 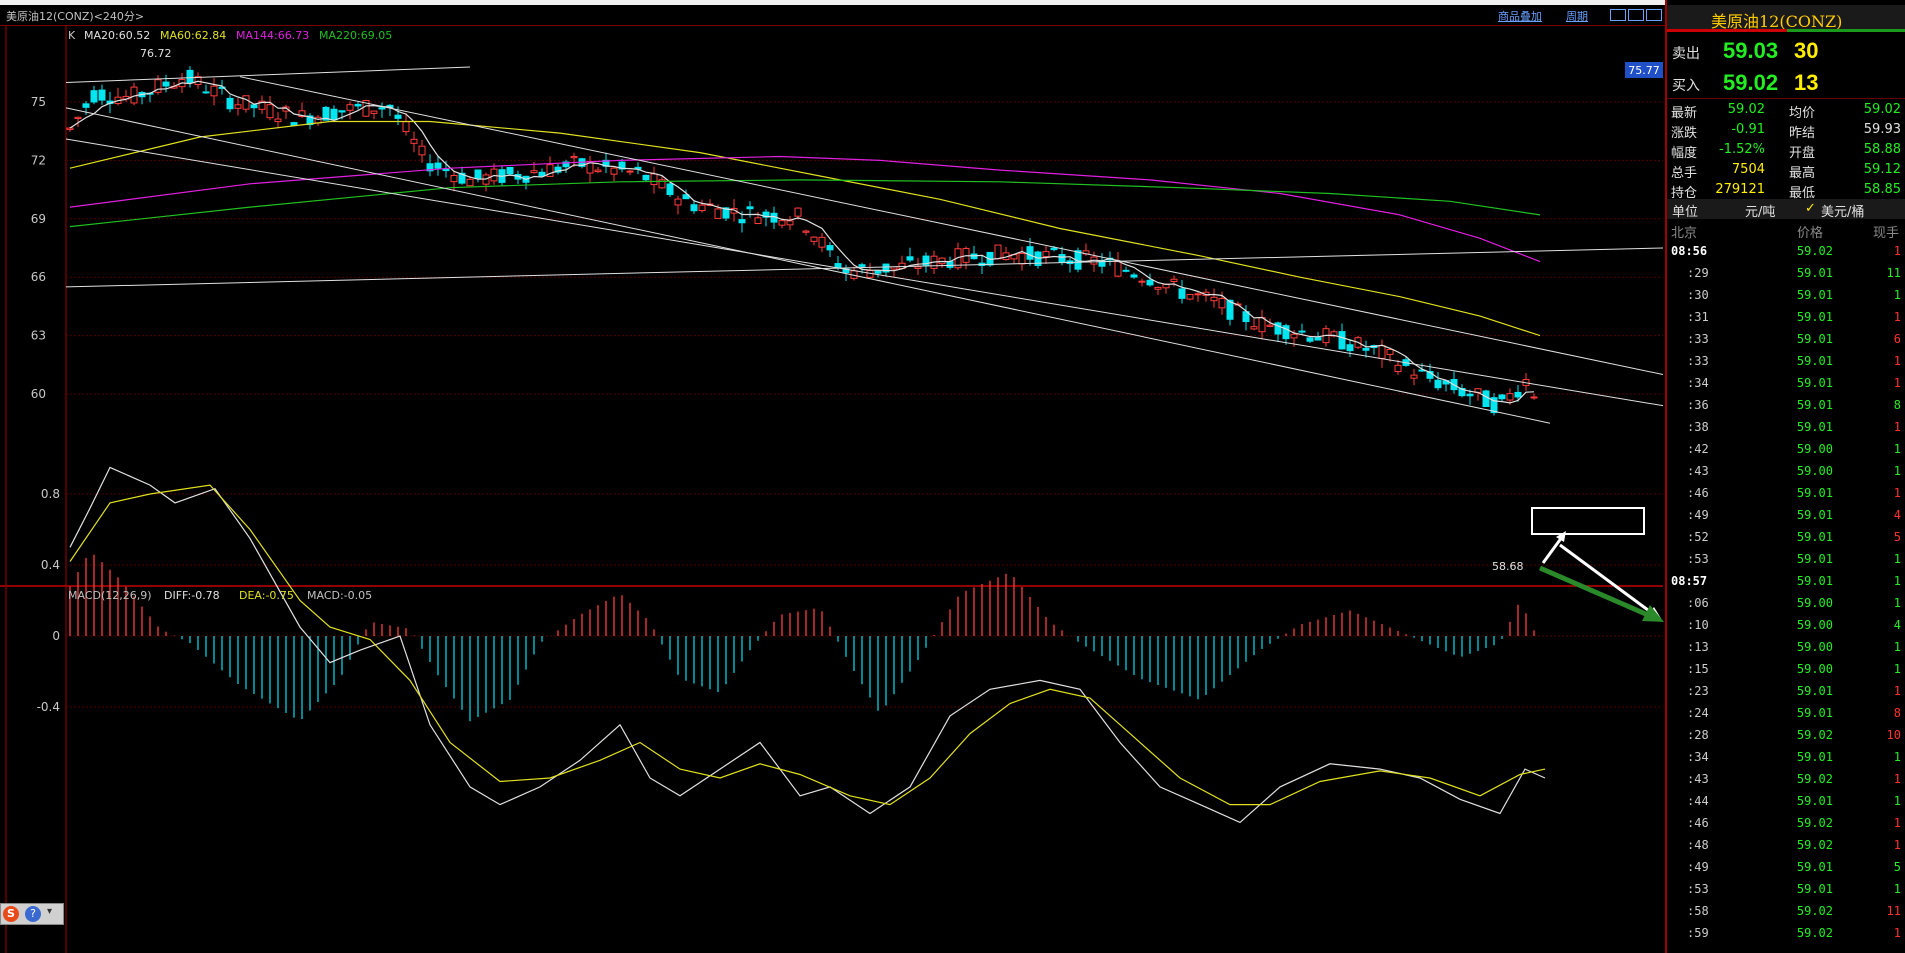 What do you see at coordinates (832, 15) in the screenshot?
I see `chart-title-bar: 美原油12(CONZ)<240分> 商品叠加 周期` at bounding box center [832, 15].